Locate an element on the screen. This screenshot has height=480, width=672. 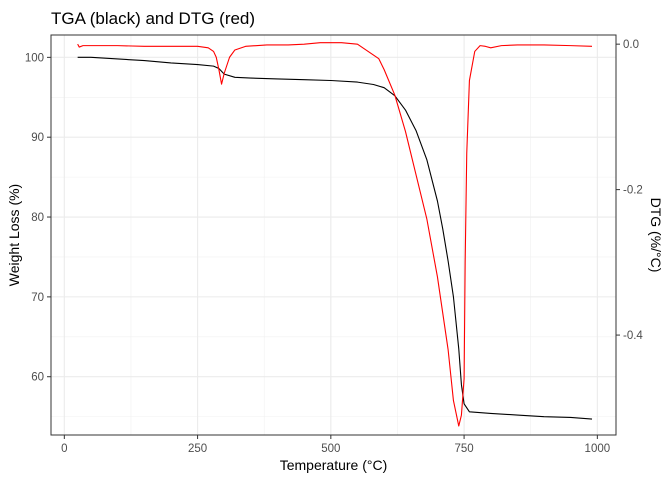
y-tick-label: 80 is located at coordinates (37, 218).